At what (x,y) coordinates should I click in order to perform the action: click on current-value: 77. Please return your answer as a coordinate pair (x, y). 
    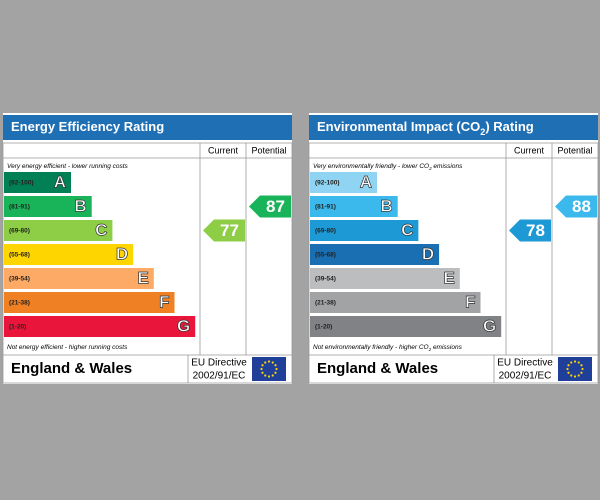
    Looking at the image, I should click on (229, 230).